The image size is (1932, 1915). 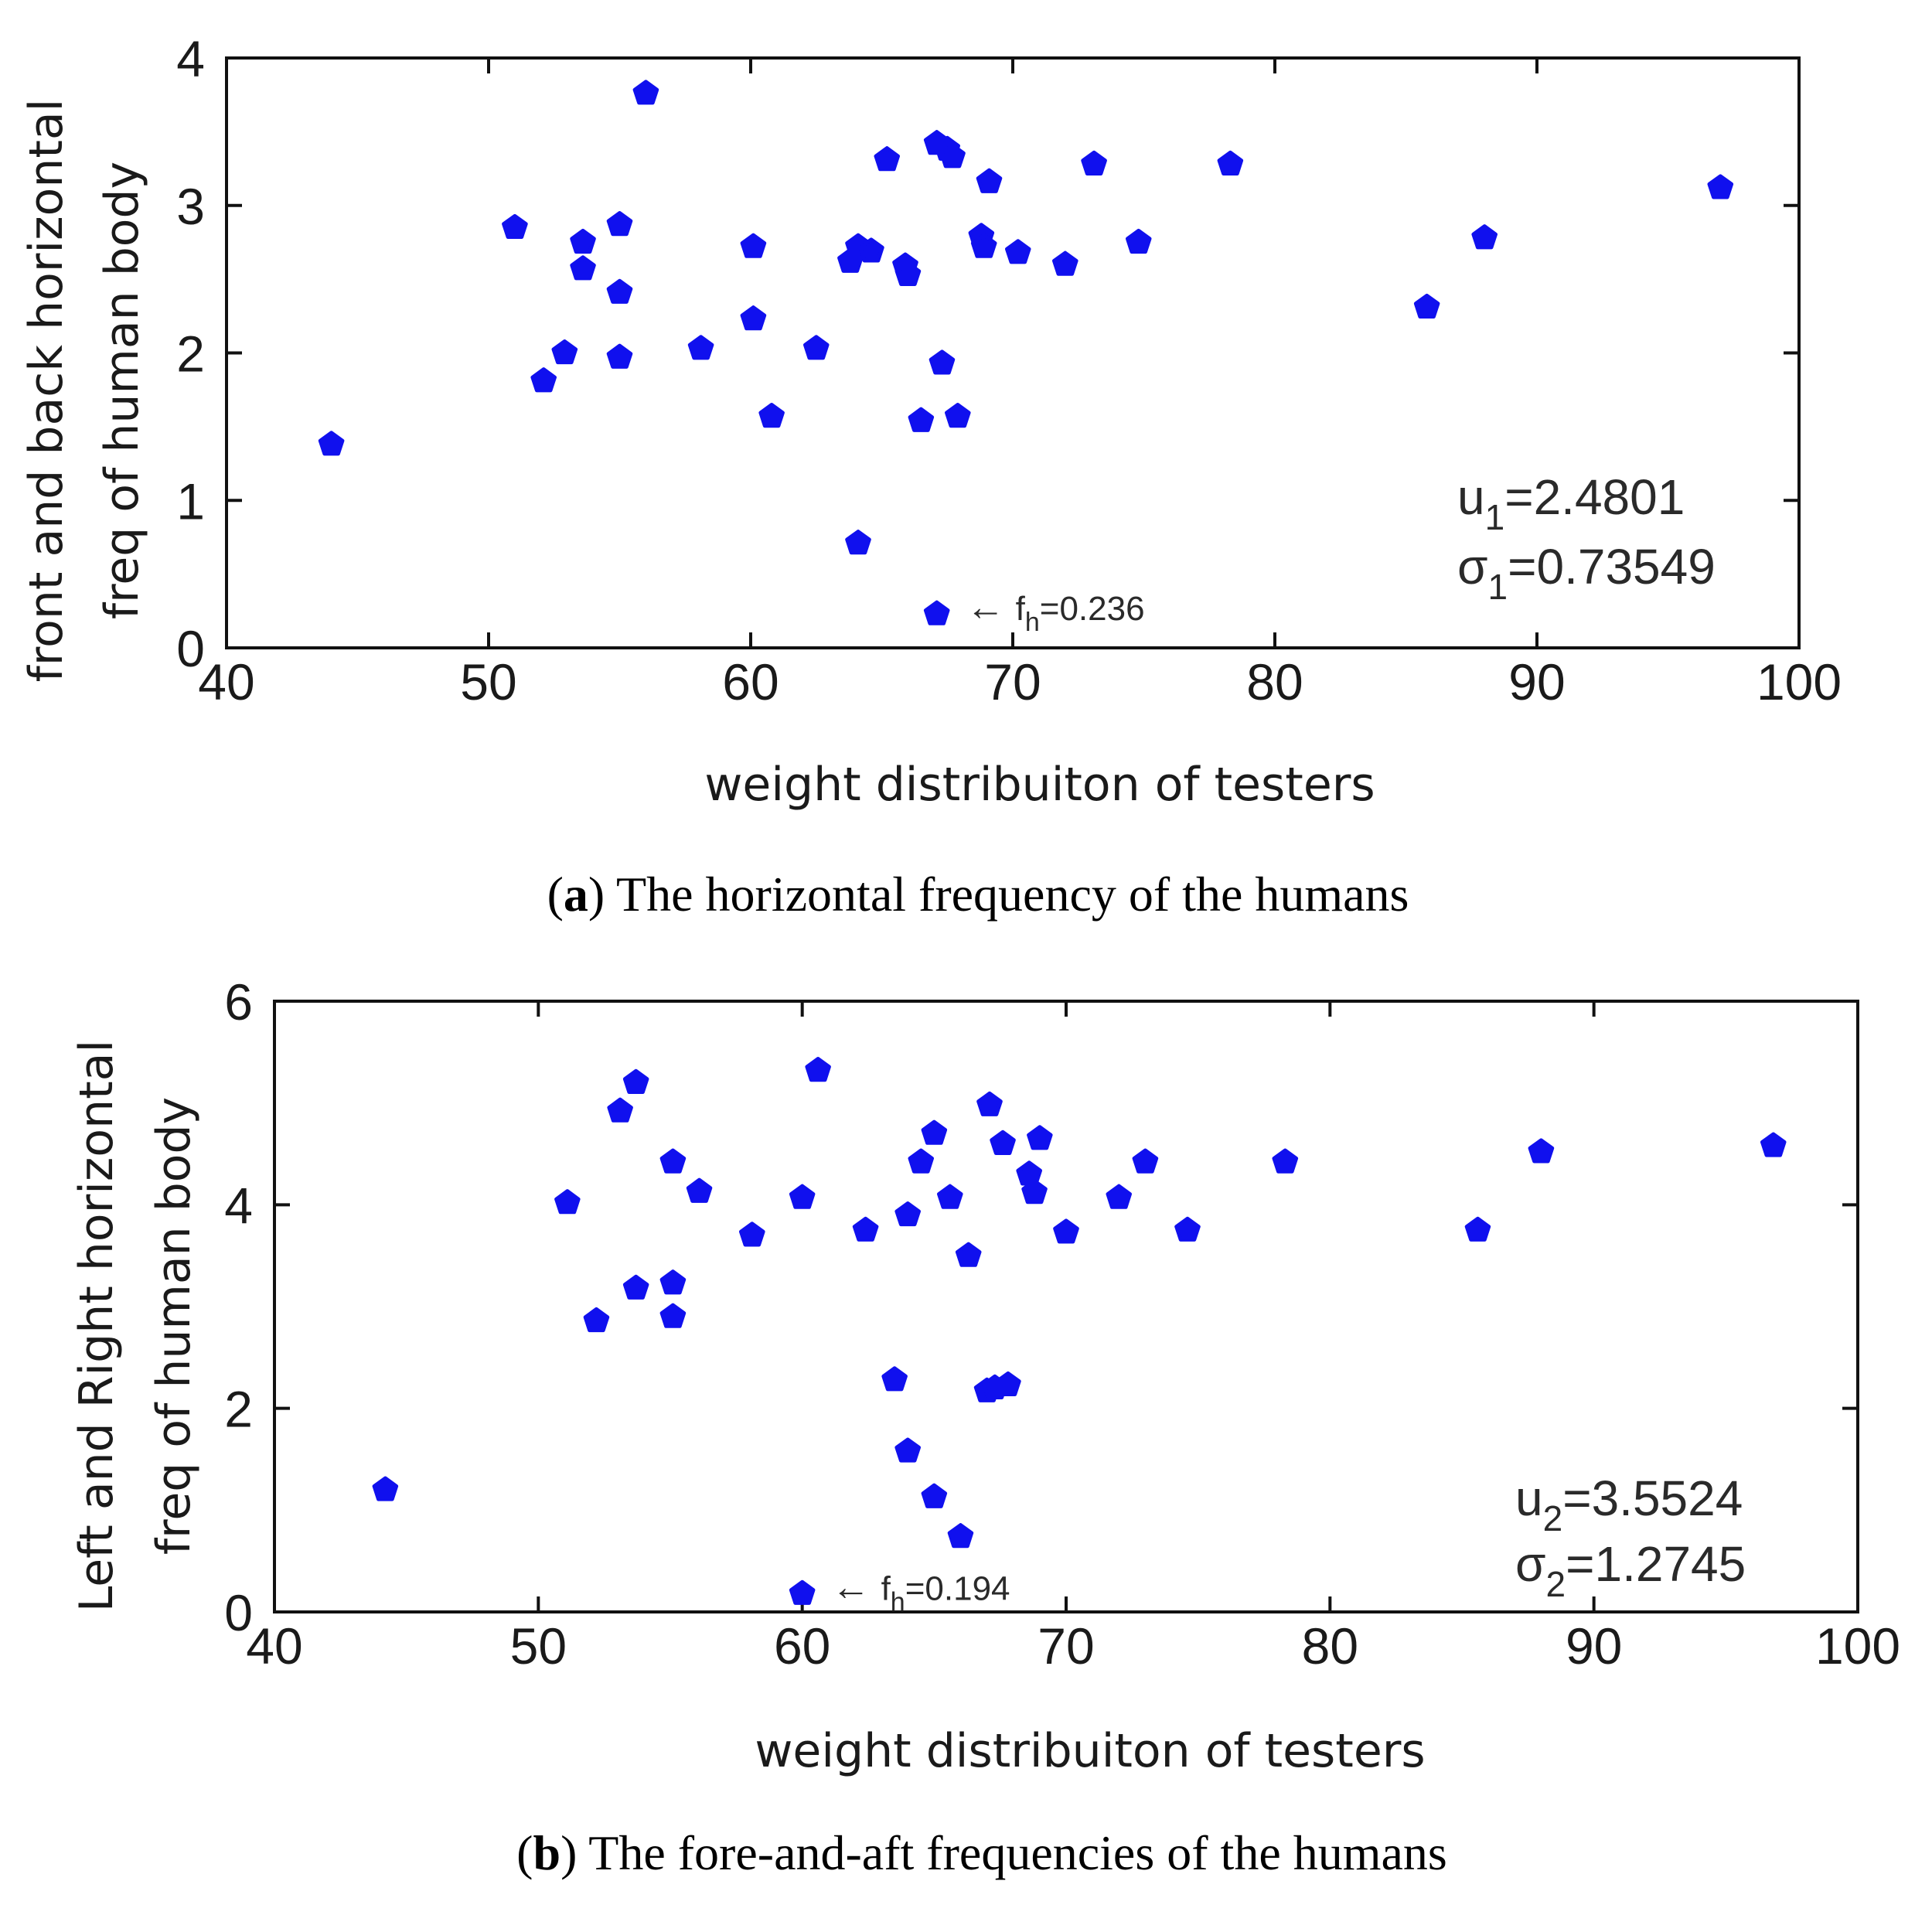 I want to click on y-axis-label-line1: Left and Right horizontal, so click(x=97, y=1326).